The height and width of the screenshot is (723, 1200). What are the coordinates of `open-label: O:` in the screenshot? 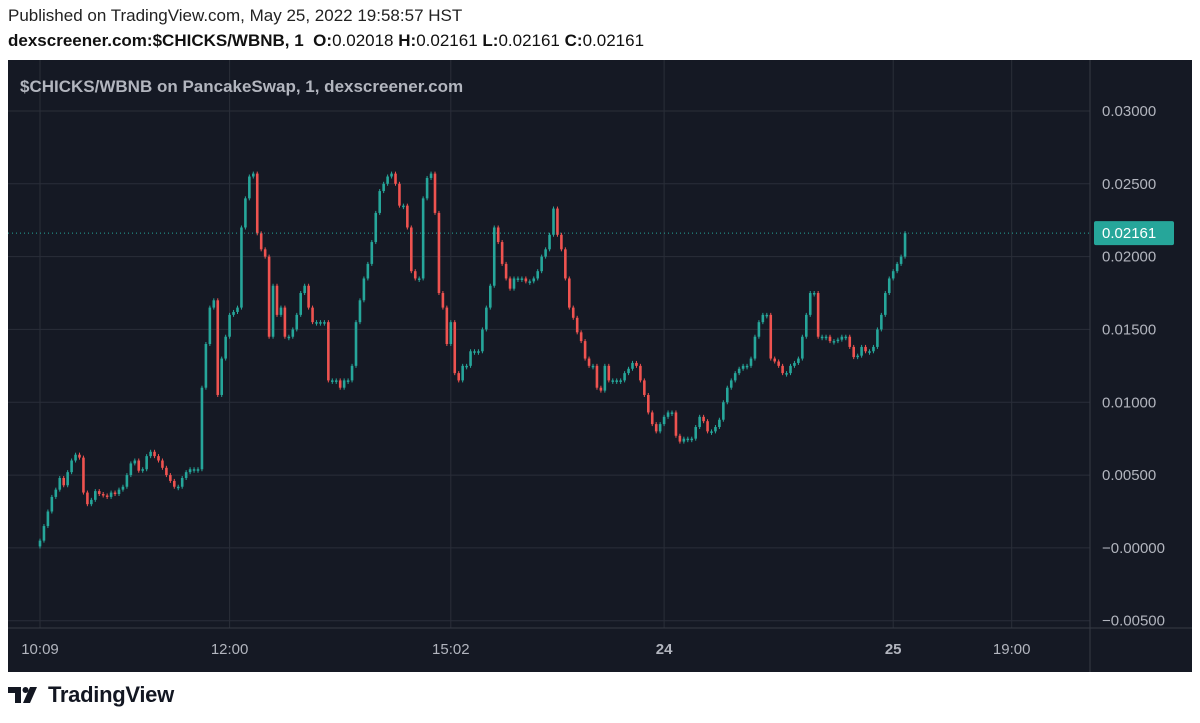 It's located at (323, 40).